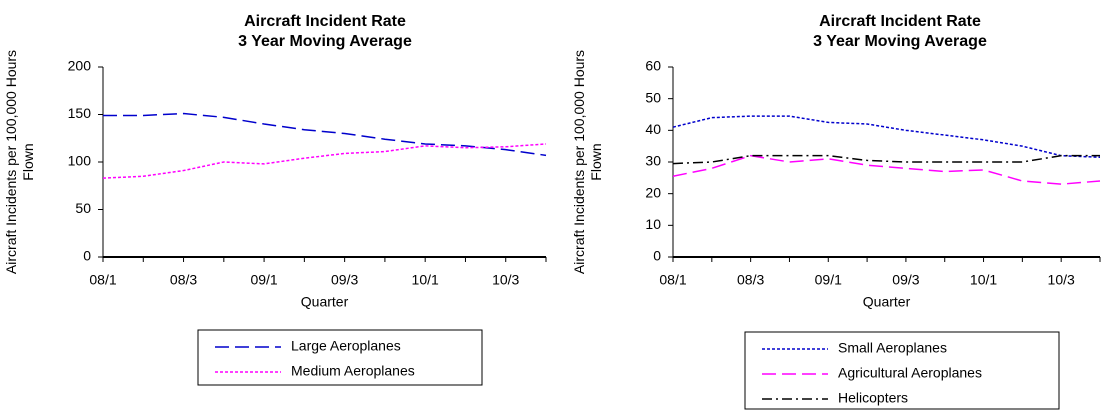  I want to click on y-tick-label: 10, so click(653, 224).